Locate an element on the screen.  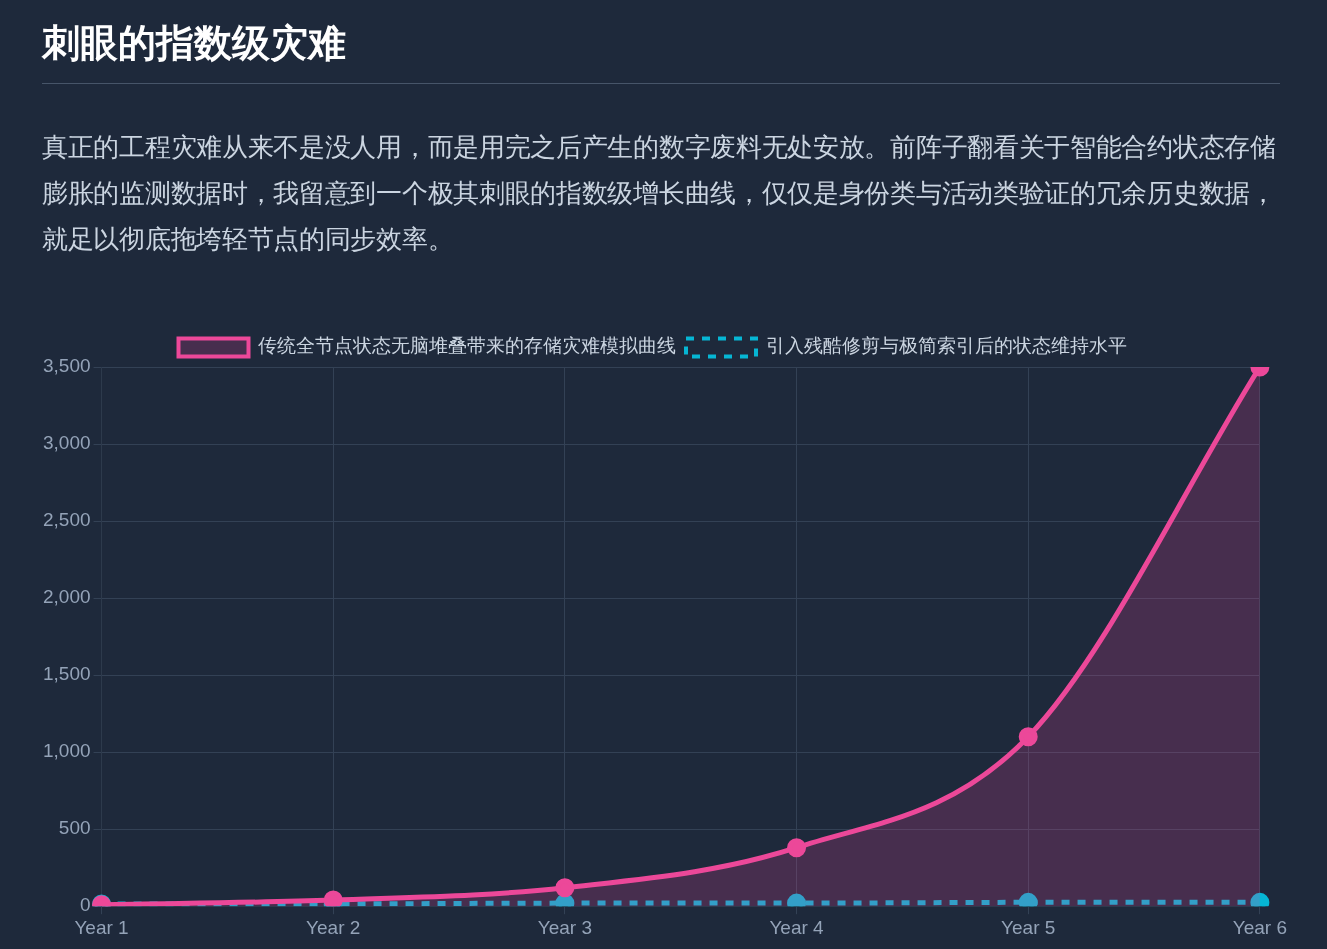
x-tick-label: Year 2 is located at coordinates (333, 927).